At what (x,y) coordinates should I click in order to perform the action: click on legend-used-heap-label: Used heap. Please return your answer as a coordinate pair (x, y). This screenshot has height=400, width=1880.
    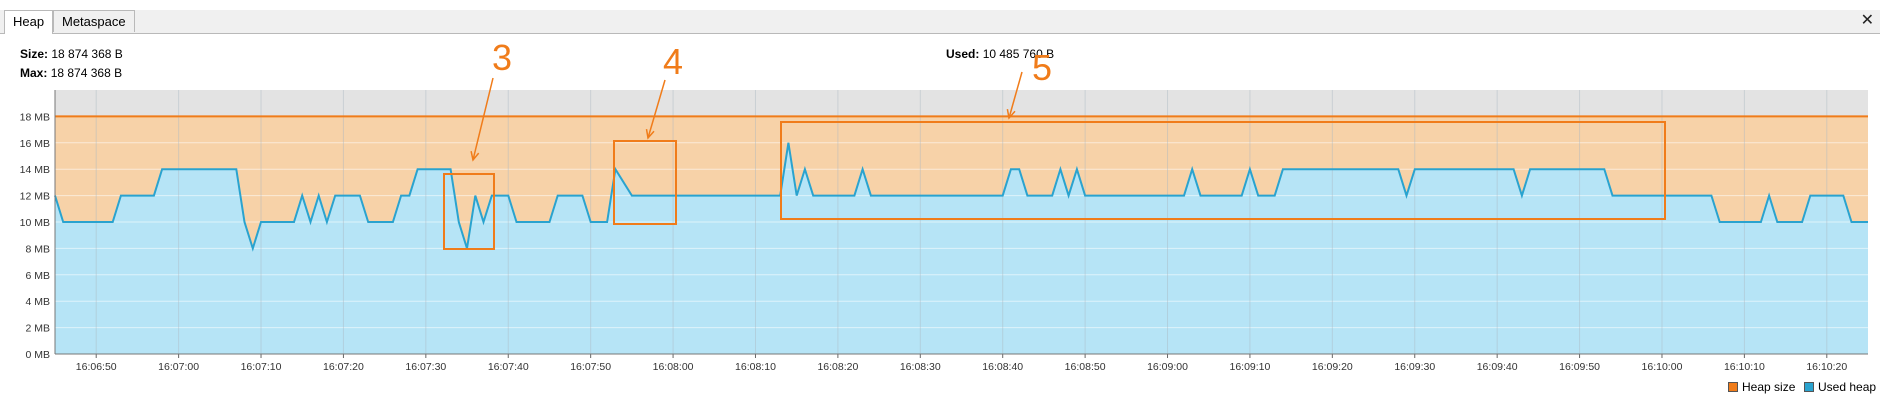
    Looking at the image, I should click on (1847, 387).